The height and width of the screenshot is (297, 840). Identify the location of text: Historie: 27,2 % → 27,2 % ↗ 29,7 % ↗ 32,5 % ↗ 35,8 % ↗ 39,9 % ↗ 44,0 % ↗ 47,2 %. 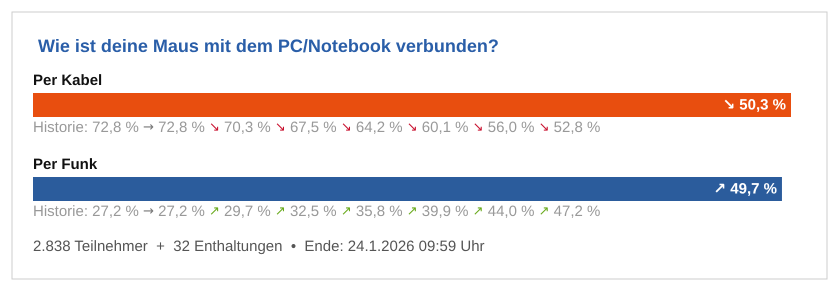
(316, 211).